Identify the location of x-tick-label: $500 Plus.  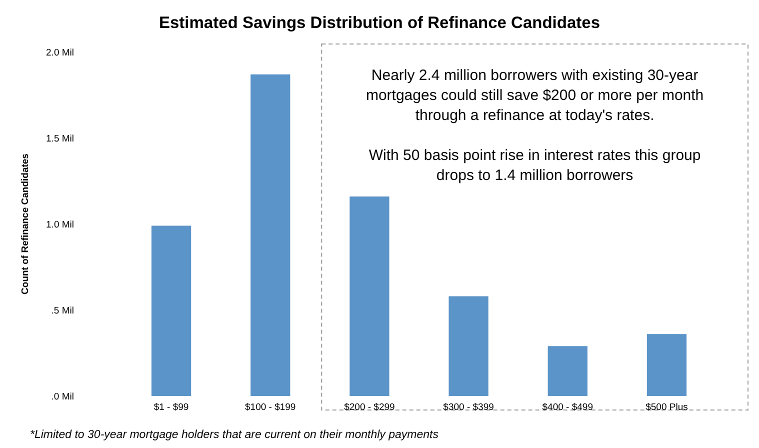
(667, 407).